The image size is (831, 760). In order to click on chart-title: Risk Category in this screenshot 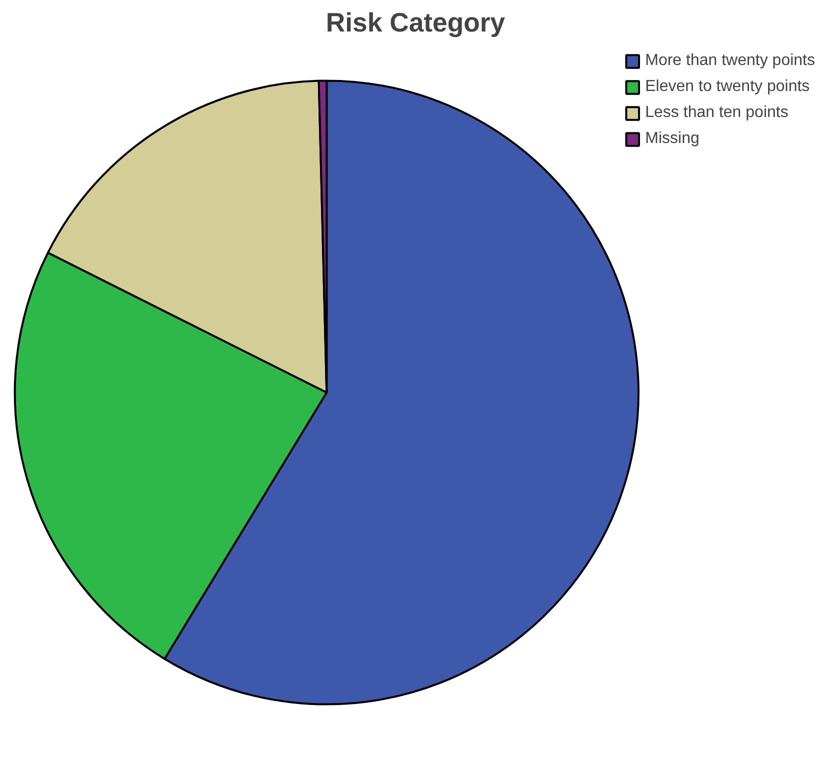, I will do `click(416, 23)`.